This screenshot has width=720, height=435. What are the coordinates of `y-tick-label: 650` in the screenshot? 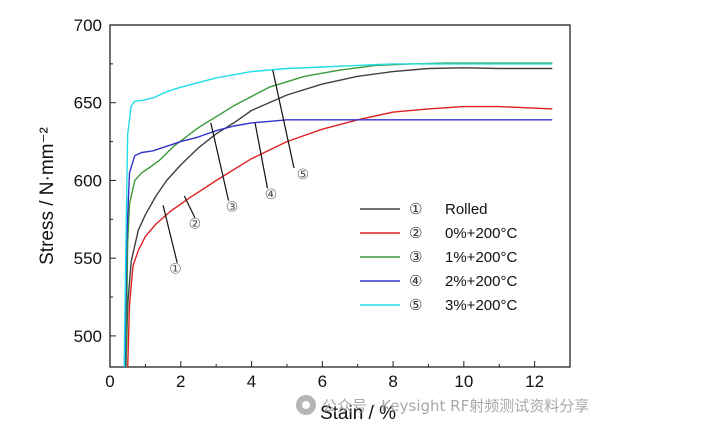 It's located at (88, 103).